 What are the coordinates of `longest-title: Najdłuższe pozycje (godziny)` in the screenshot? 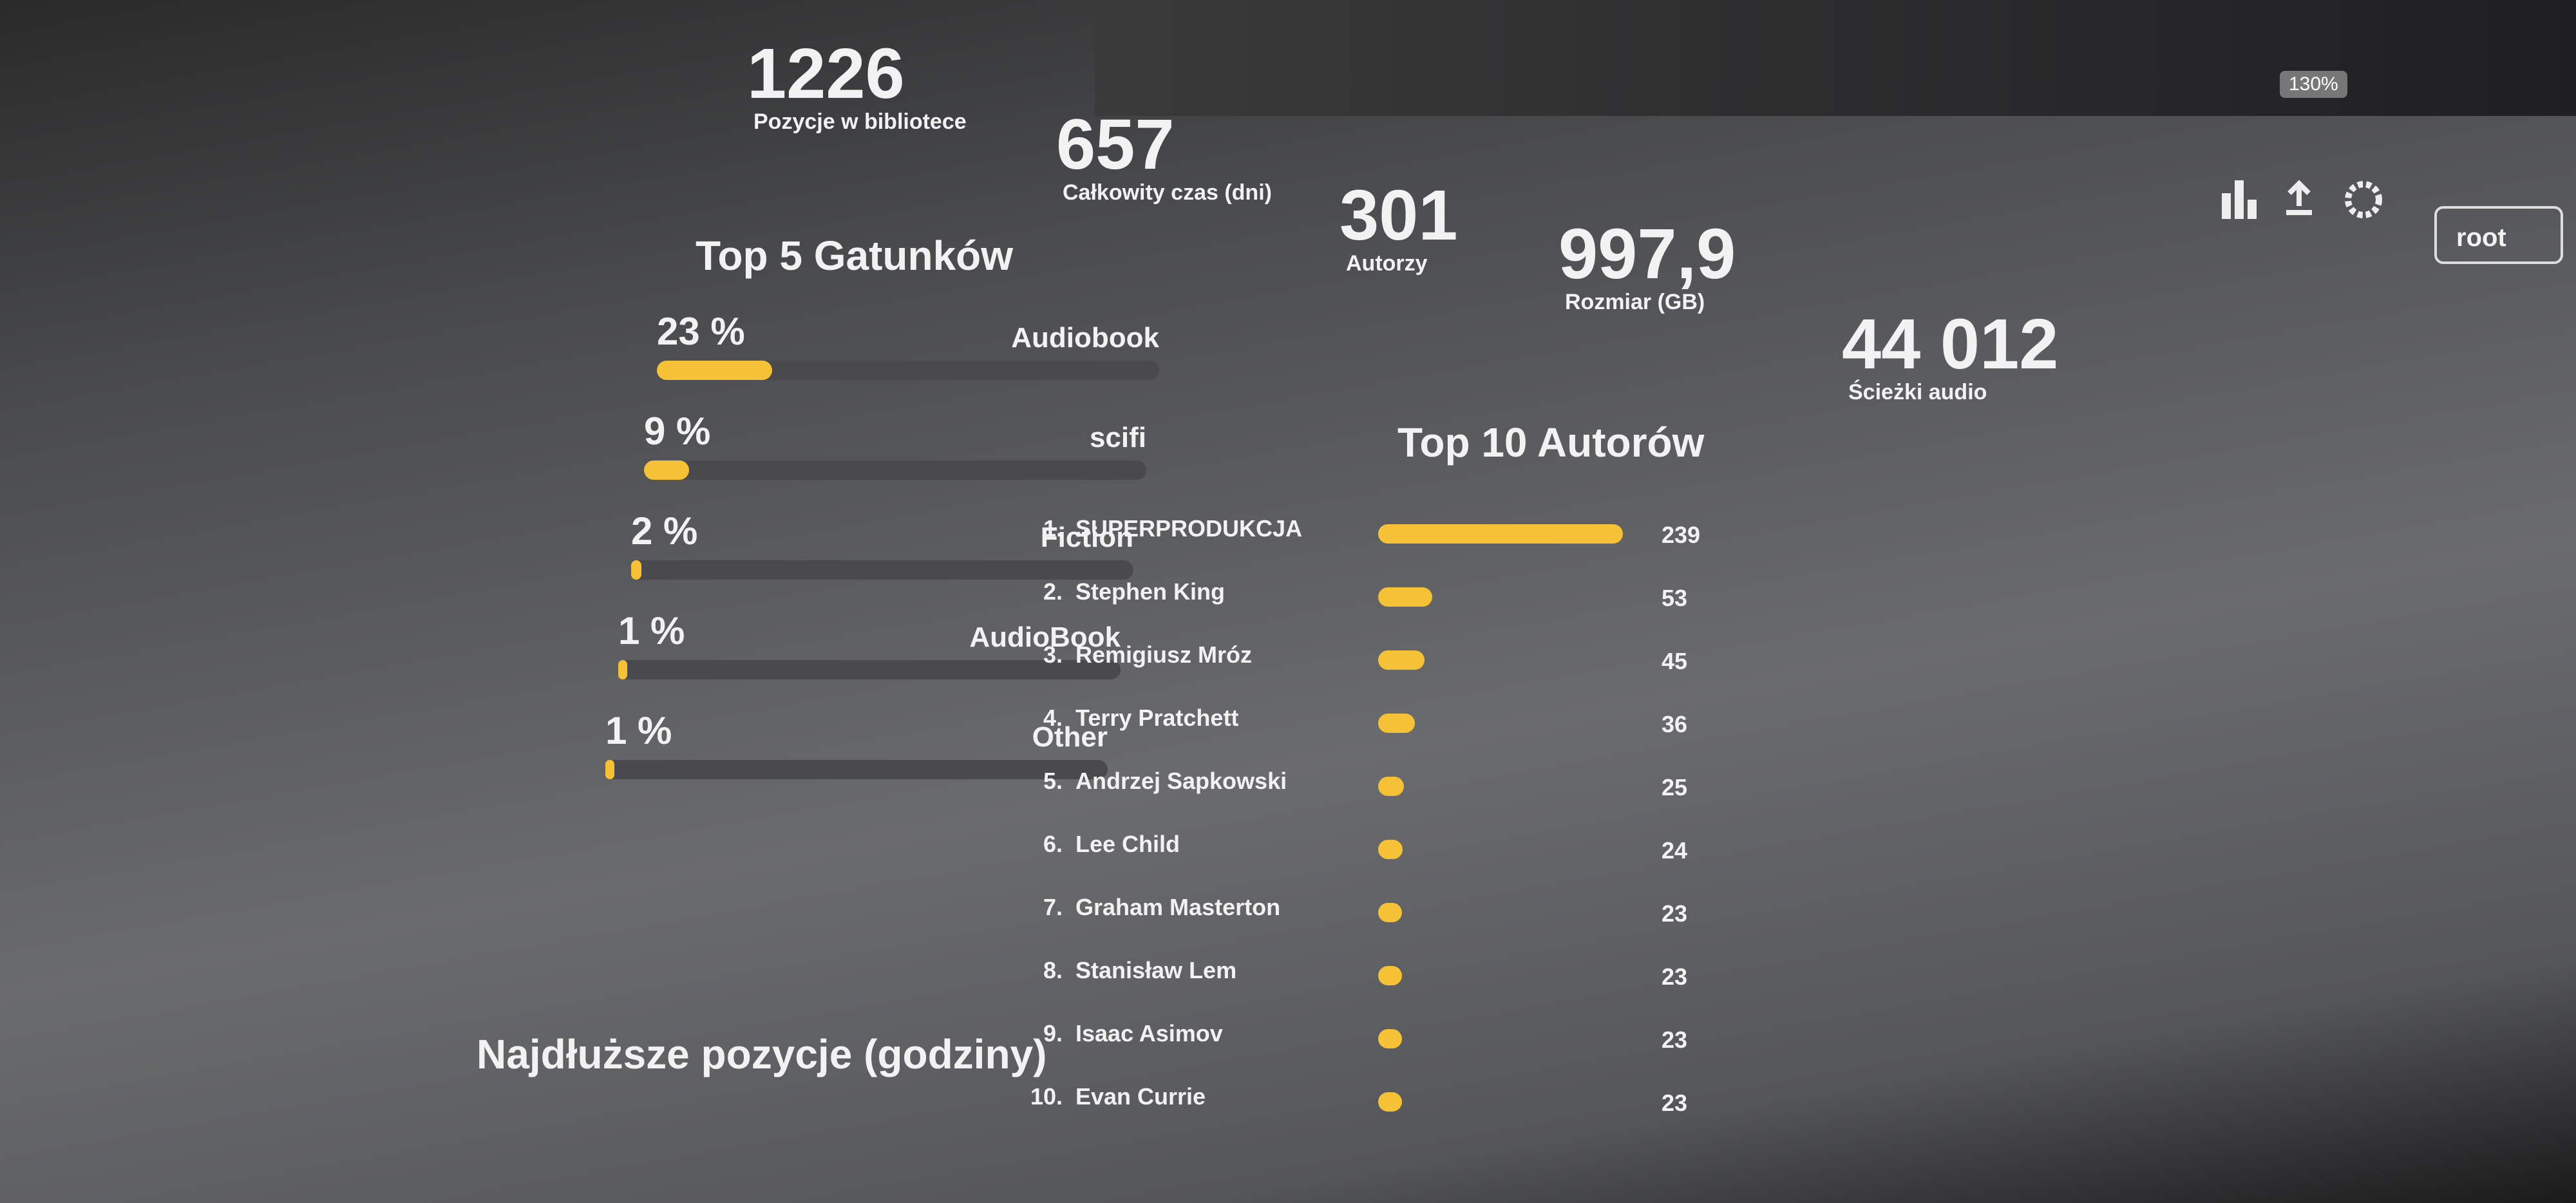 It's located at (762, 1054).